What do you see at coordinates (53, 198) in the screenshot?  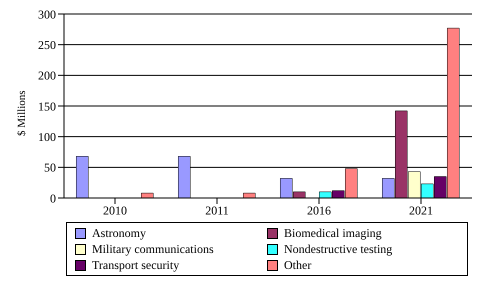 I see `y-tick-label: 0` at bounding box center [53, 198].